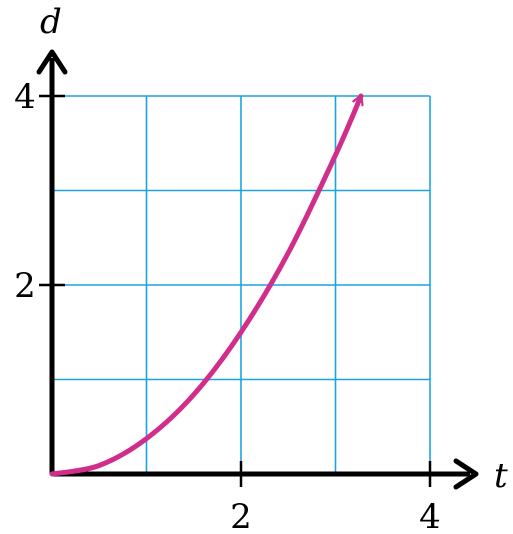 Image resolution: width=513 pixels, height=534 pixels. Describe the element at coordinates (241, 515) in the screenshot. I see `x-tick-label: 2` at that location.